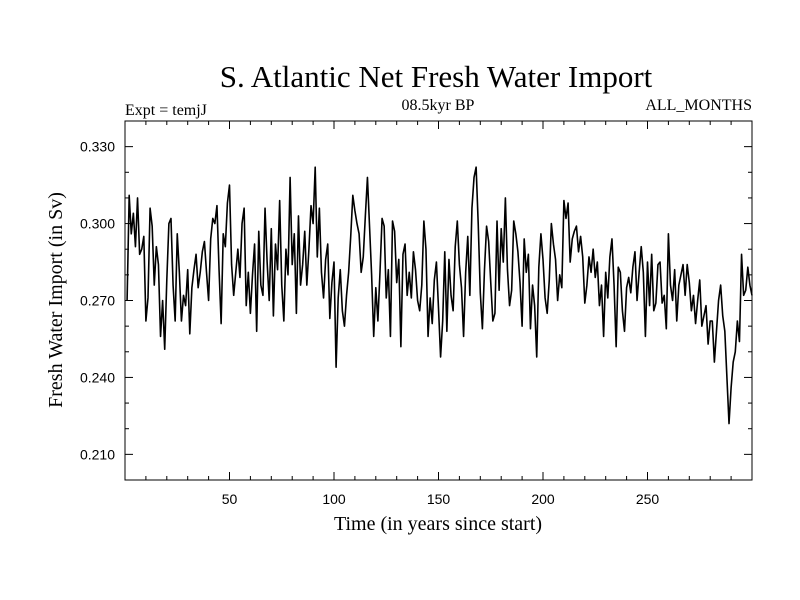 The width and height of the screenshot is (800, 600). Describe the element at coordinates (97, 224) in the screenshot. I see `y-tick-label: 0.300` at that location.